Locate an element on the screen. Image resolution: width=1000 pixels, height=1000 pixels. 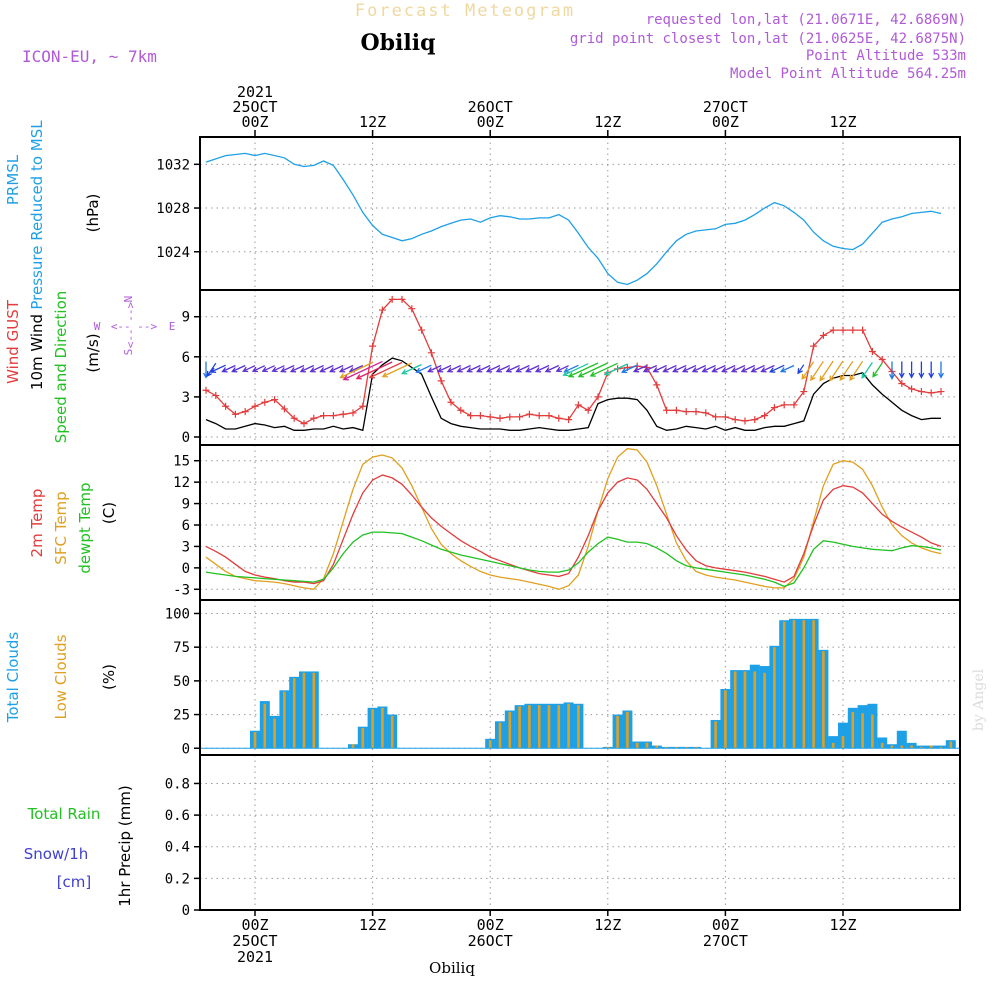
y-tick-label: 25 is located at coordinates (181, 716).